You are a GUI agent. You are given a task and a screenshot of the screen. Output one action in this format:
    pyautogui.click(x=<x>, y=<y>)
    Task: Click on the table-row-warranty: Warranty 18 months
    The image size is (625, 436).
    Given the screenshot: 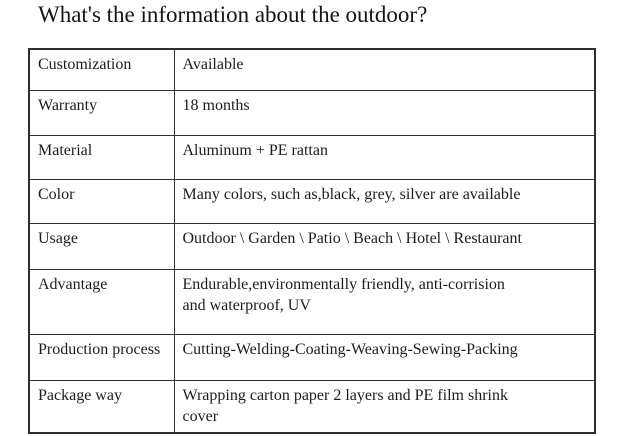 What is the action you would take?
    pyautogui.click(x=312, y=112)
    